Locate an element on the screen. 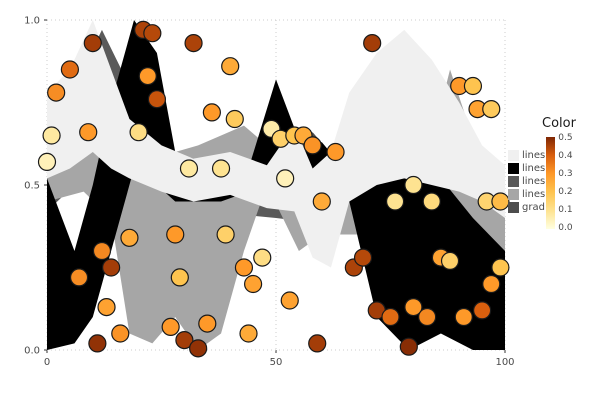 The height and width of the screenshot is (400, 600). legend-fill-item: grad is located at coordinates (526, 207).